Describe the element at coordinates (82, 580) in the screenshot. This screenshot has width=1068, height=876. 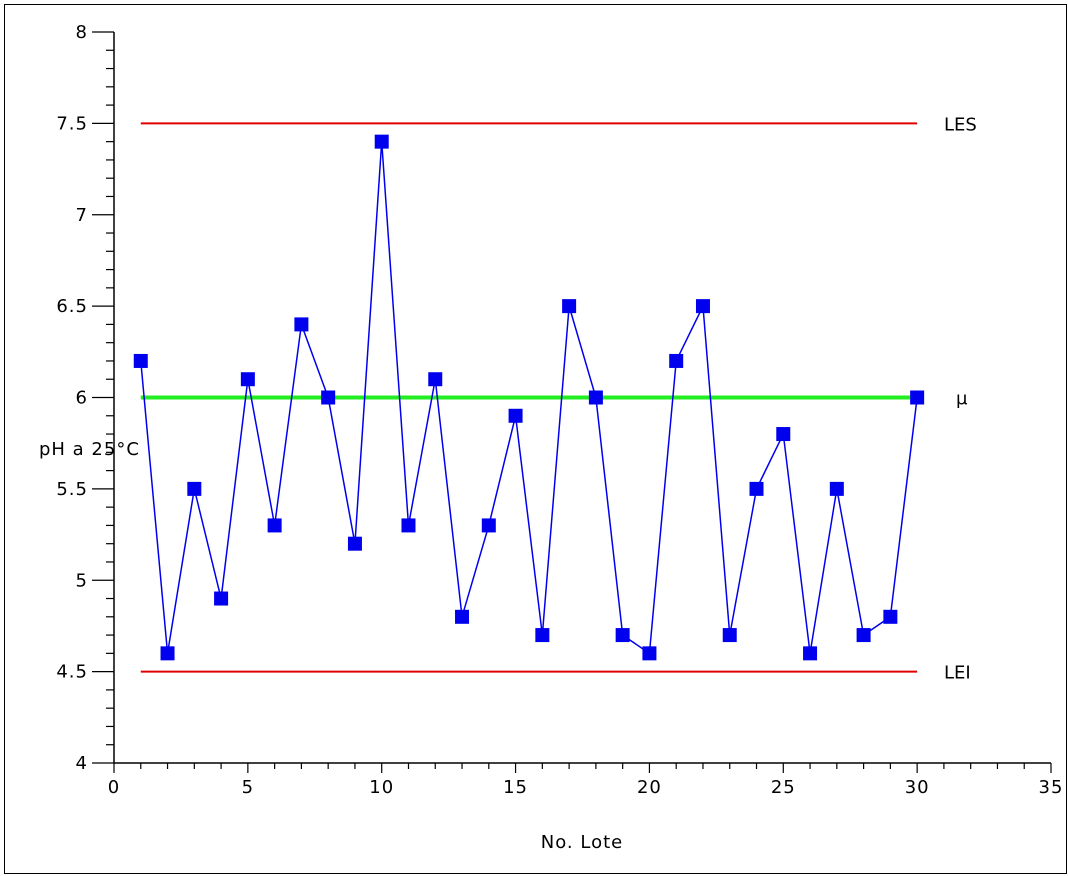
I see `y-tick-label: 5` at that location.